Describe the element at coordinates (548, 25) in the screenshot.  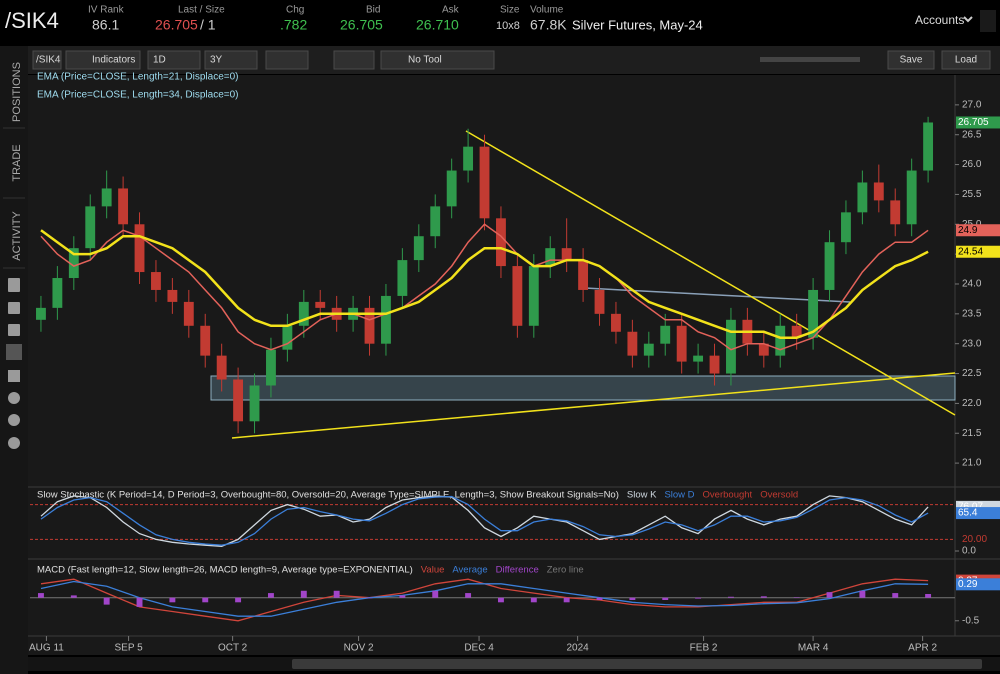
I see `value: 67.8K` at that location.